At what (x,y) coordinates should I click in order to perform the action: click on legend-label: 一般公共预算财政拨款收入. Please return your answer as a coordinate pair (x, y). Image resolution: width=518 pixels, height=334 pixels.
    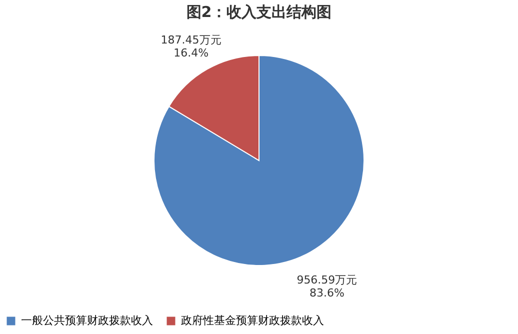
    Looking at the image, I should click on (87, 320).